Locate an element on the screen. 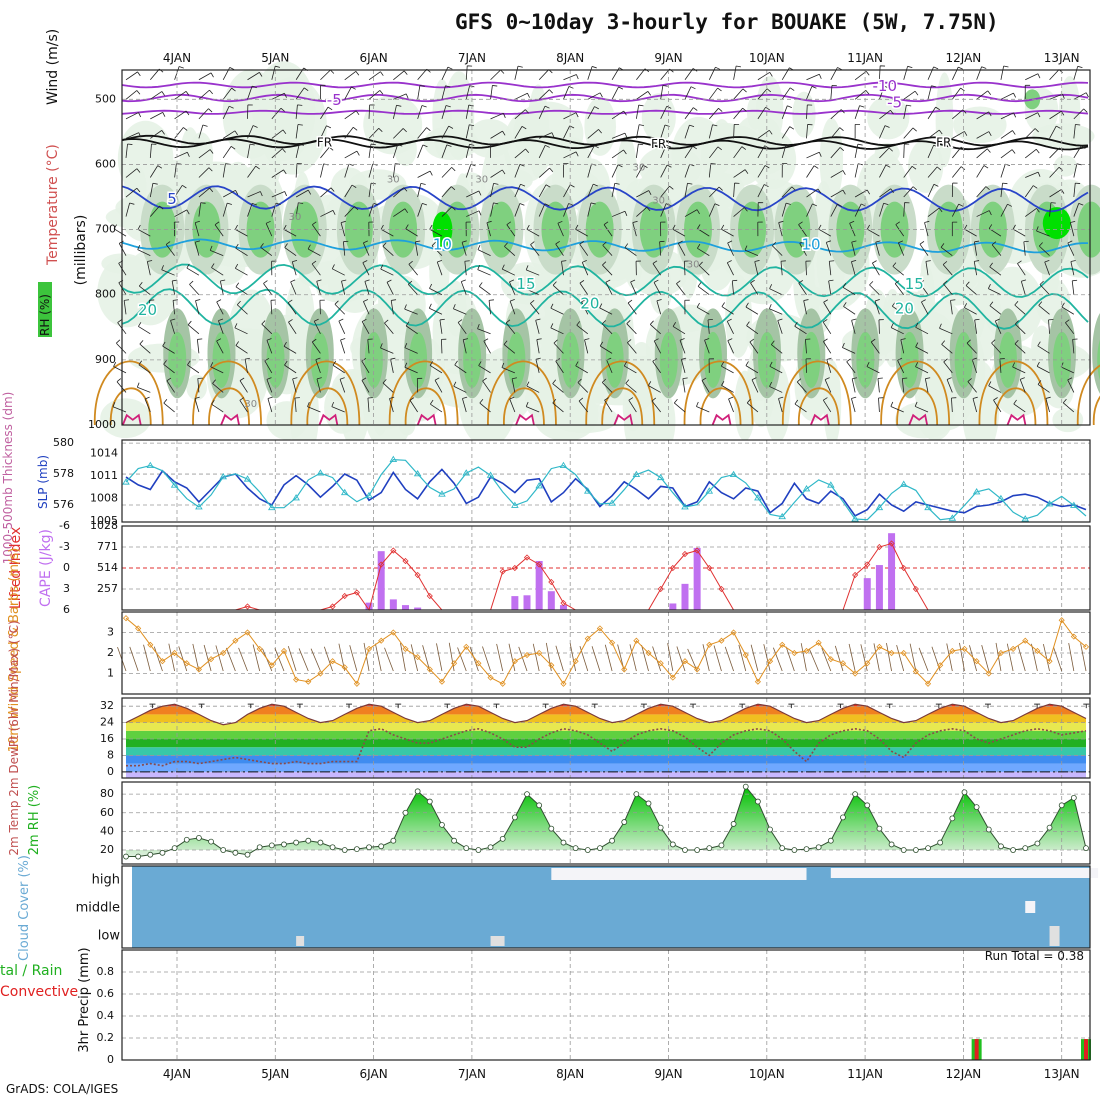 The image size is (1100, 1100). x-tick-label-bottom: 5JAN is located at coordinates (275, 1074).